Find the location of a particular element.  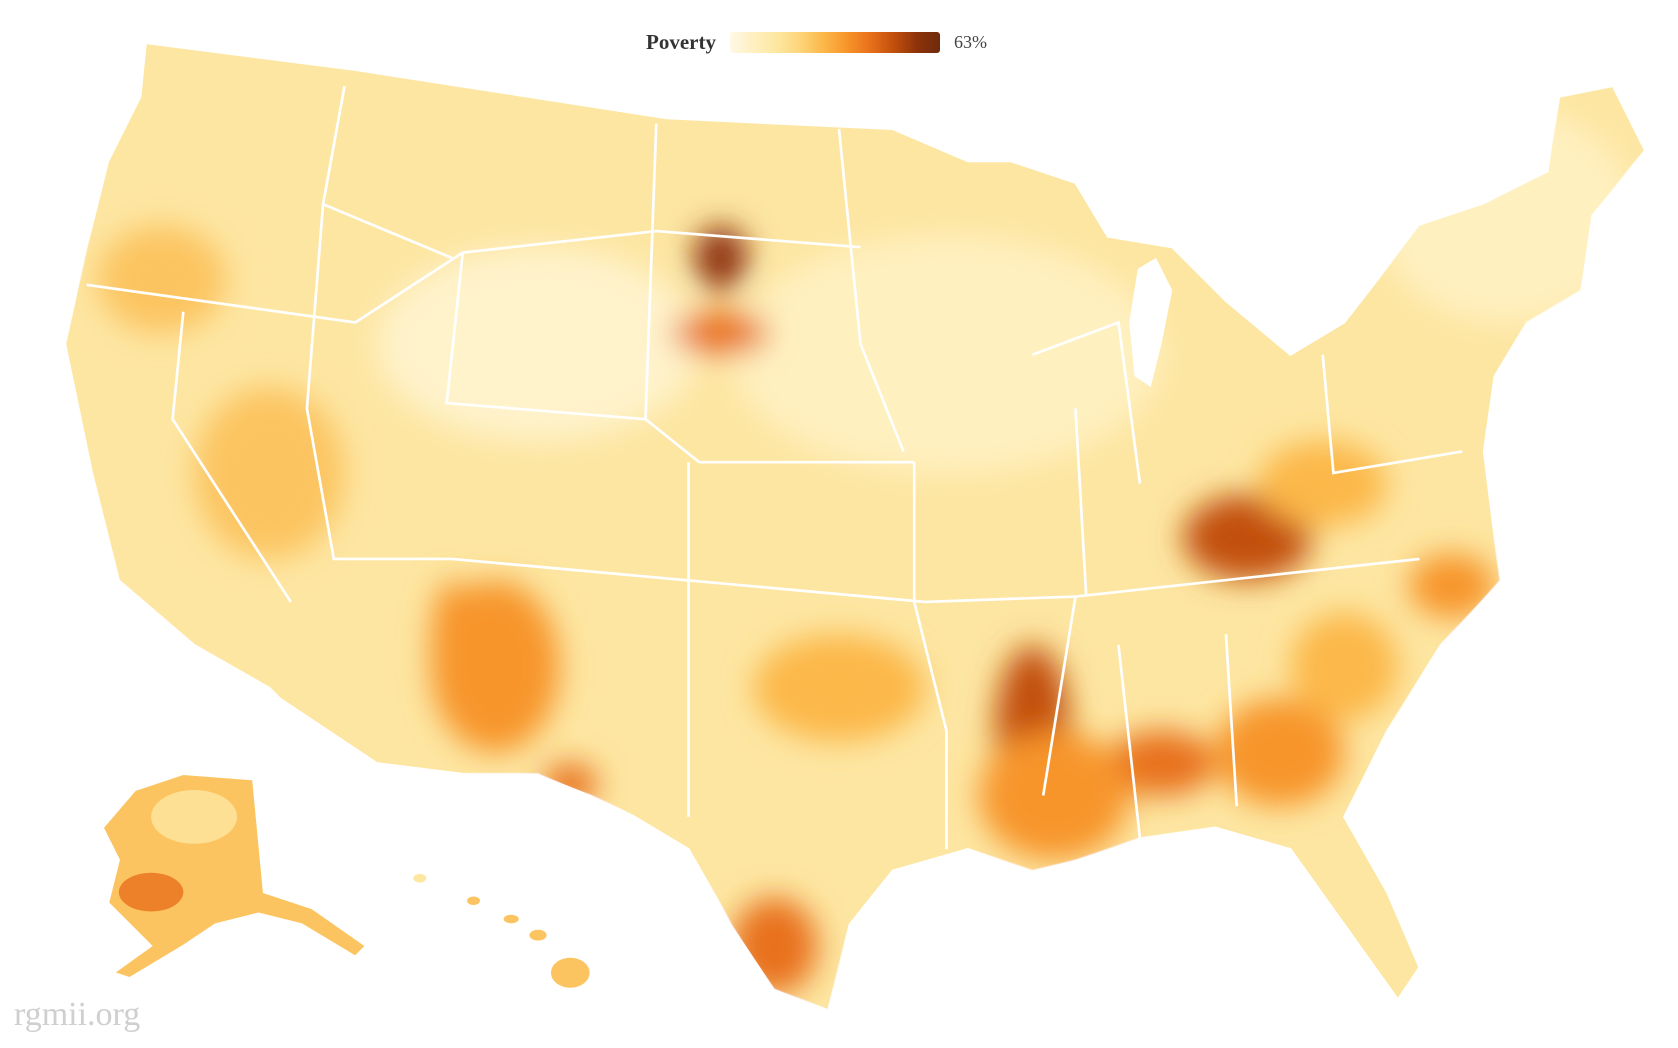

legend-max-label: 63% is located at coordinates (970, 42).